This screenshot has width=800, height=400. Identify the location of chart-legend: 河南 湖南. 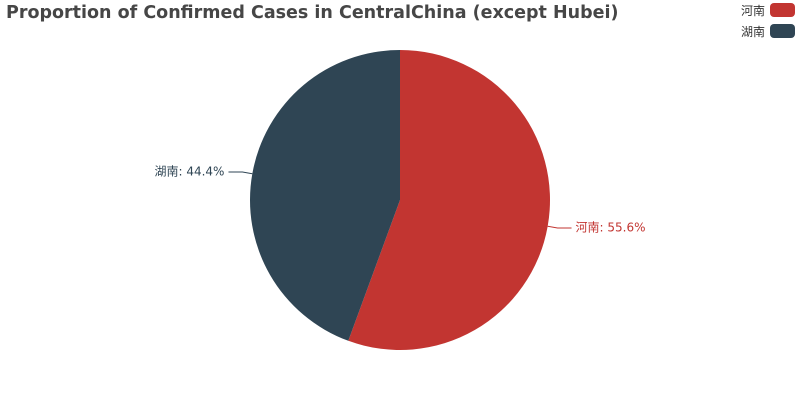
(767, 21).